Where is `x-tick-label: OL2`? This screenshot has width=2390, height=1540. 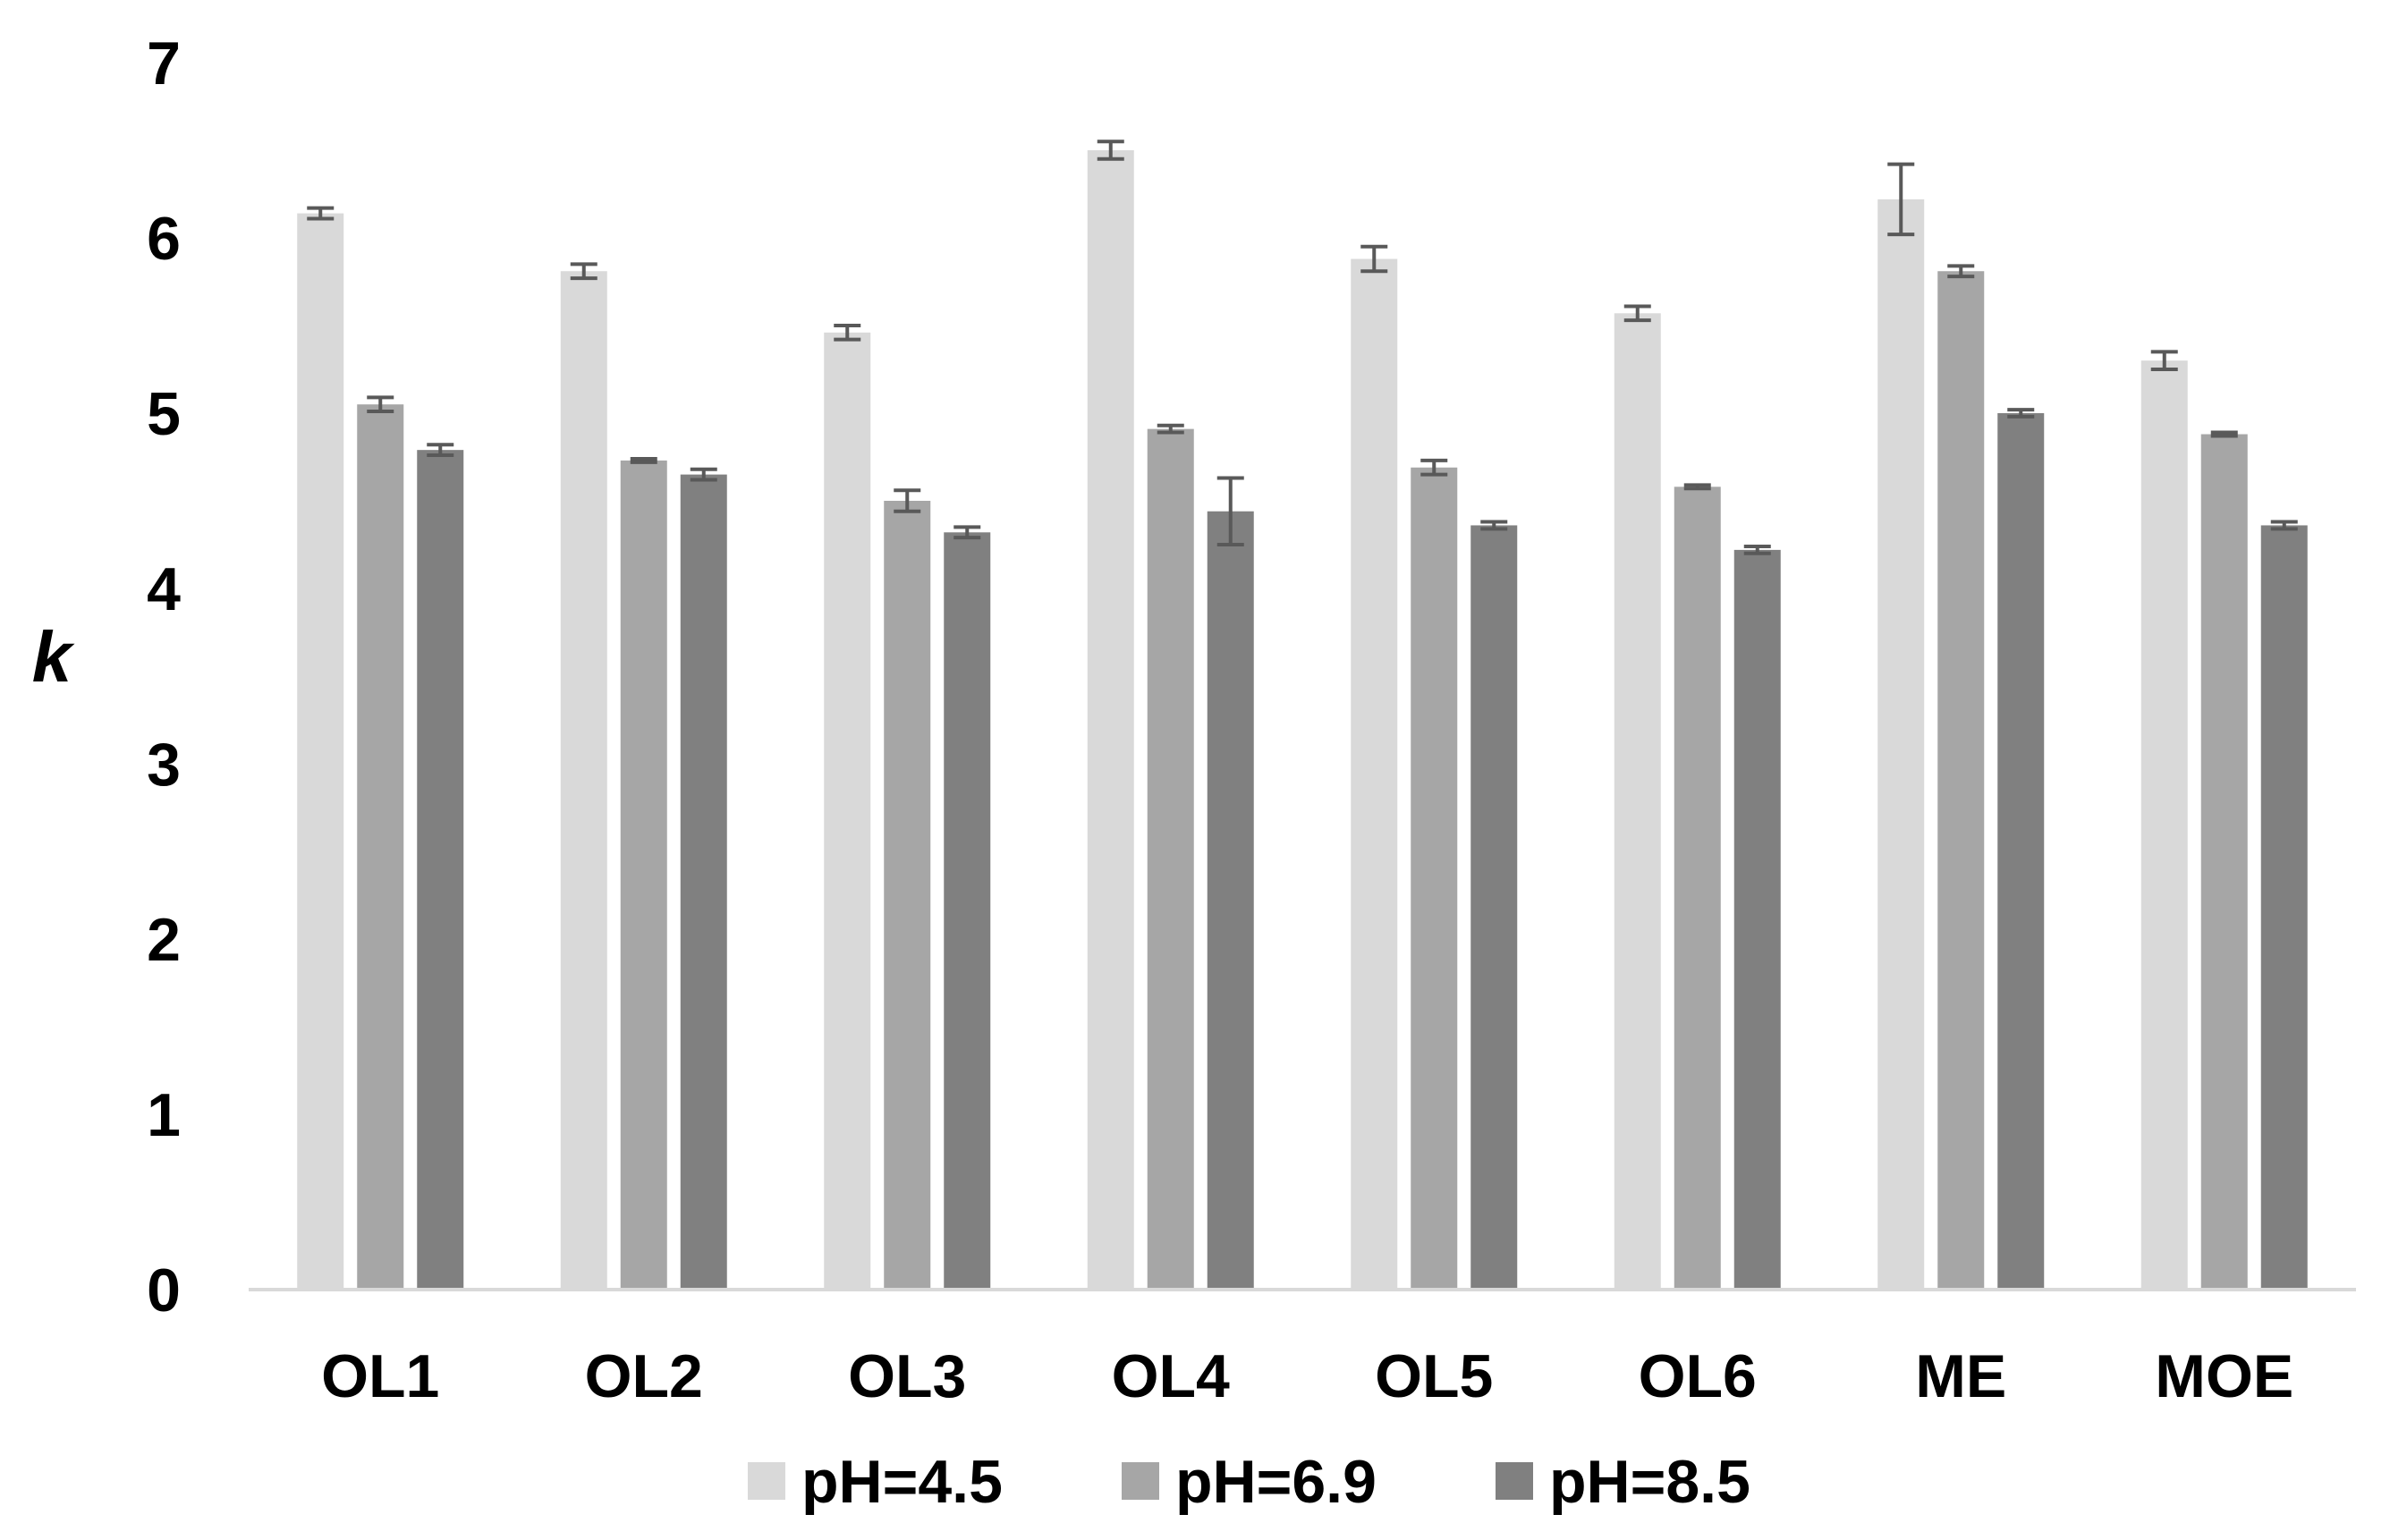
x-tick-label: OL2 is located at coordinates (644, 1376).